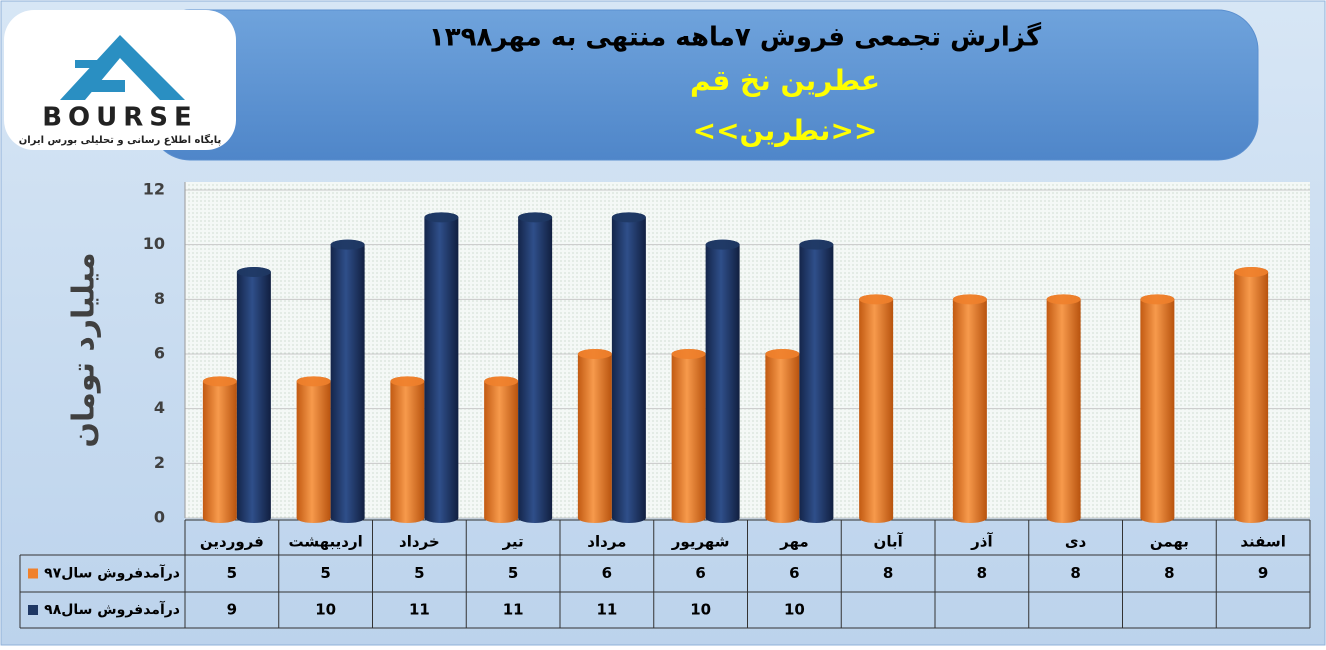 The width and height of the screenshot is (1326, 650). What do you see at coordinates (606, 542) in the screenshot?
I see `x-tick-label: مرداد` at bounding box center [606, 542].